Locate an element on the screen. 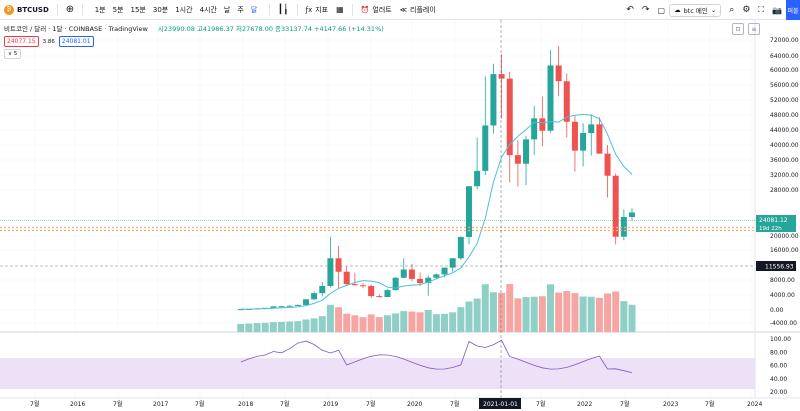 Image resolution: width=800 pixels, height=411 pixels. bitcoin-icon: ₿ is located at coordinates (9, 9).